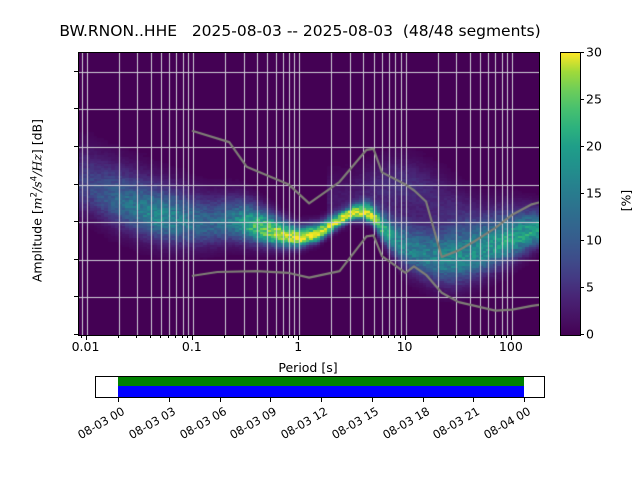  I want to click on timeline-psd-coverage-bar, so click(321, 391).